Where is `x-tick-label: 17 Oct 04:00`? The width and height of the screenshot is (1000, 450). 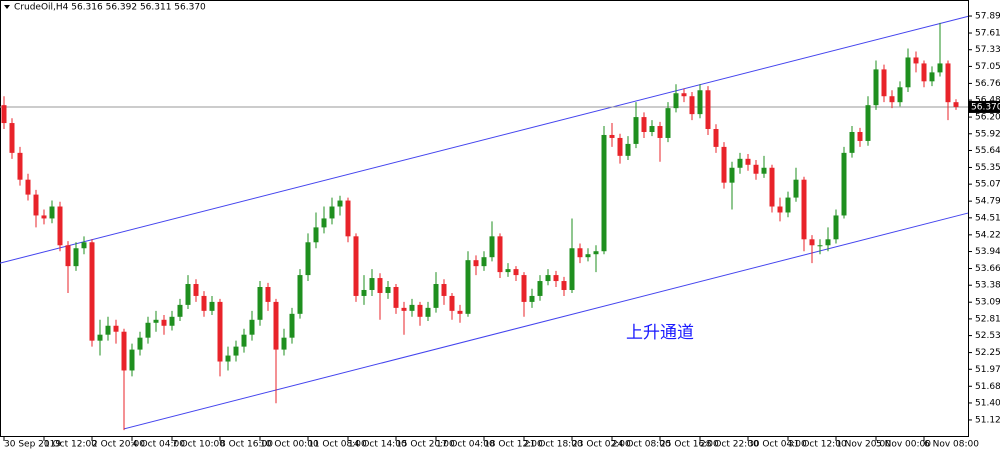
x-tick-label: 17 Oct 04:00 is located at coordinates (465, 445).